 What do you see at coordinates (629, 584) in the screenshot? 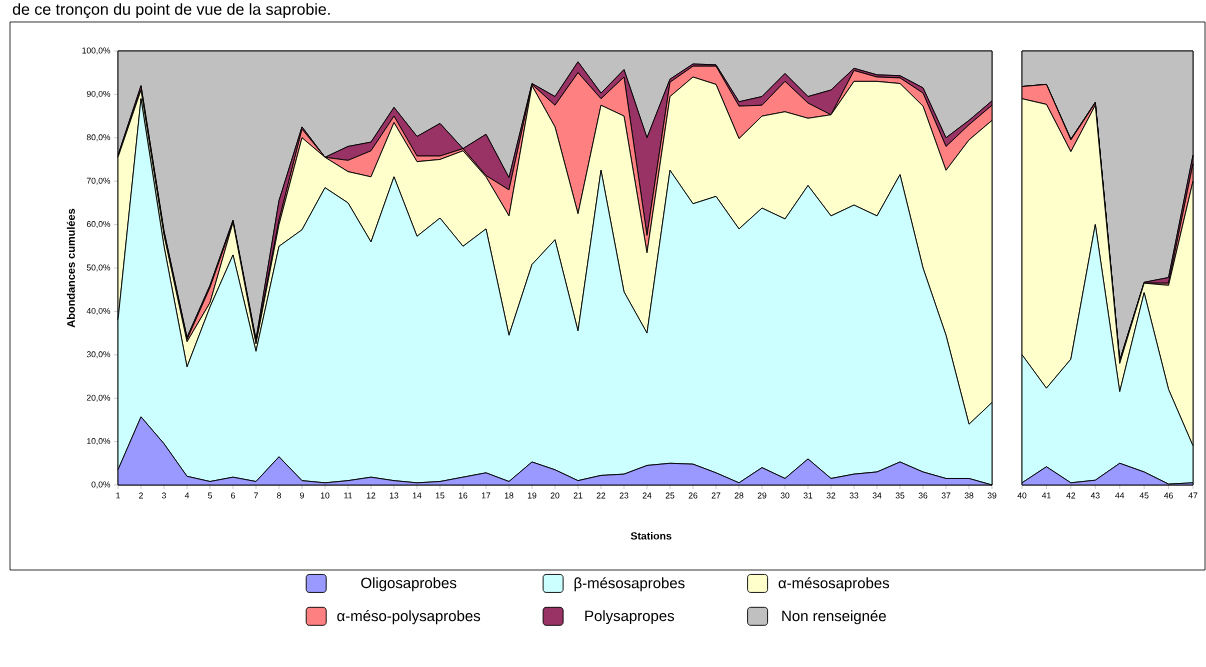
I see `legend-label: β-mésosaprobes` at bounding box center [629, 584].